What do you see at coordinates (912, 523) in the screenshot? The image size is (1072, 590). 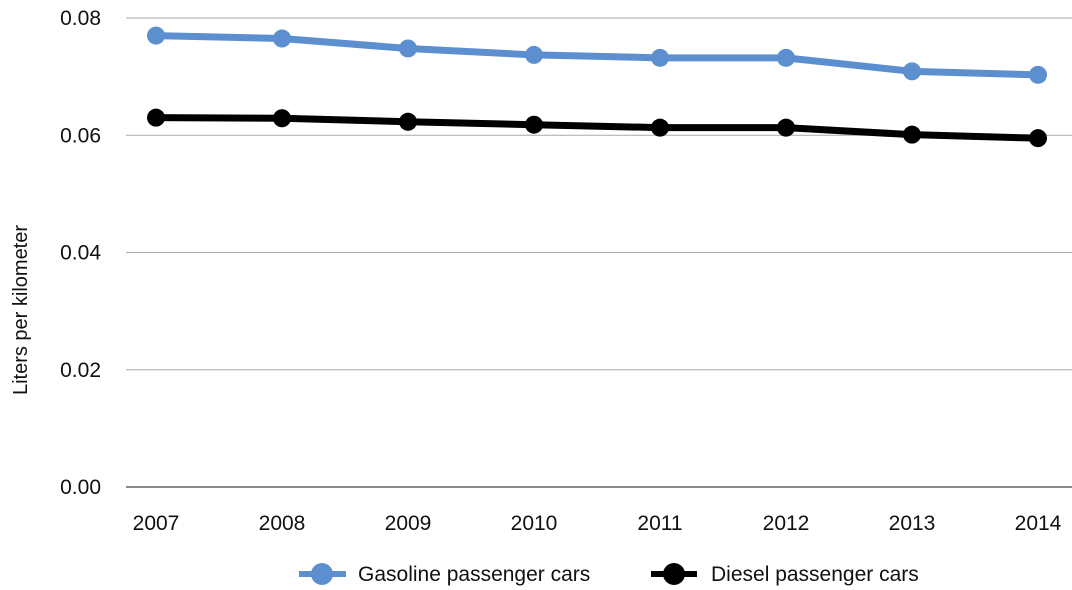 I see `x-tick-label: 2013` at bounding box center [912, 523].